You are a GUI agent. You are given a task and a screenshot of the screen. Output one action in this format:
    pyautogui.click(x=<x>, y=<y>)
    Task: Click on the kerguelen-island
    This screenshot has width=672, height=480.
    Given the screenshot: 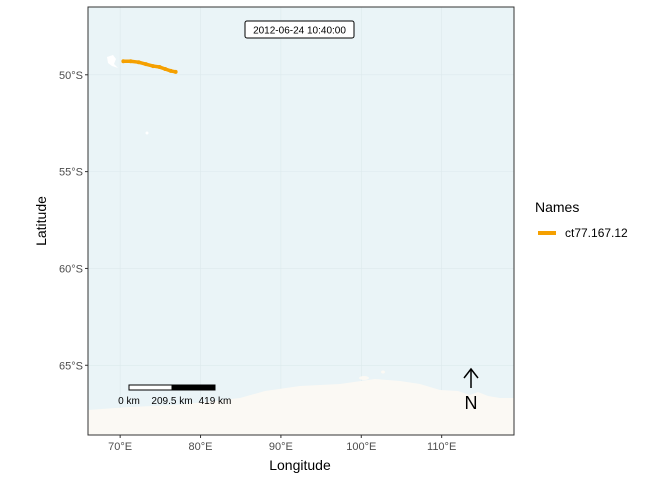 What is the action you would take?
    pyautogui.click(x=112, y=61)
    